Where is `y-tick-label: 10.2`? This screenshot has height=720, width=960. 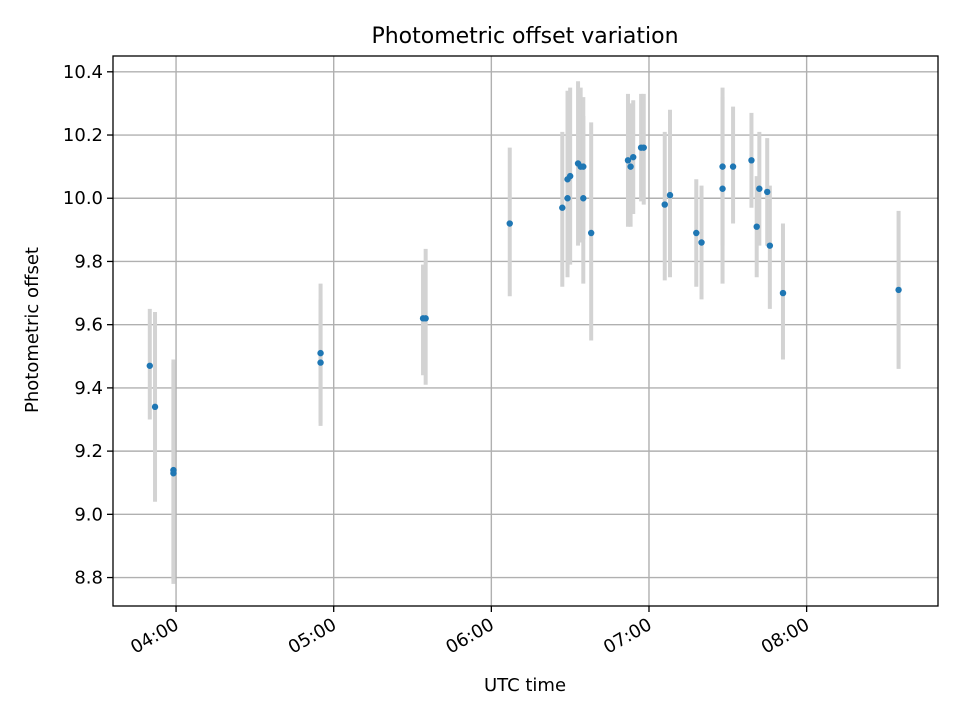
y-tick-label: 10.2 is located at coordinates (83, 135).